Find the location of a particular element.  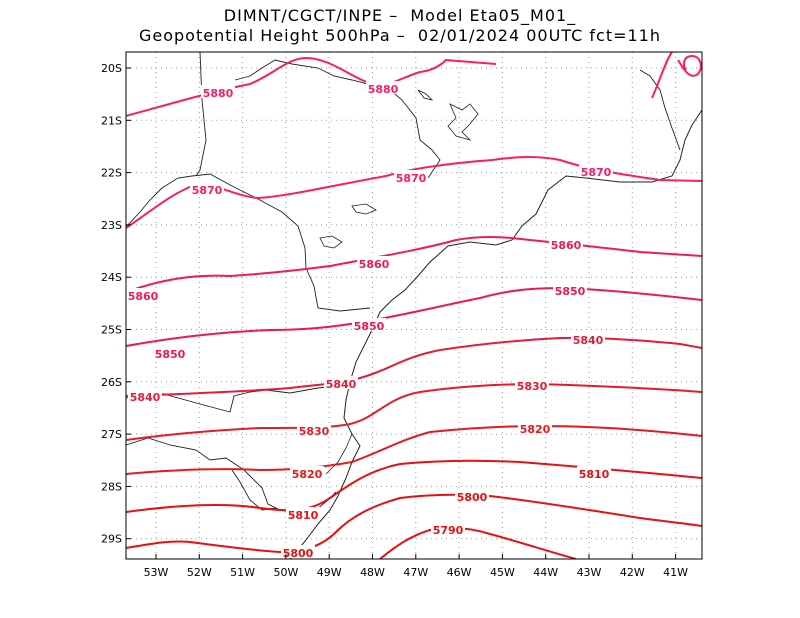

lon-tick-label: 44W is located at coordinates (545, 572).